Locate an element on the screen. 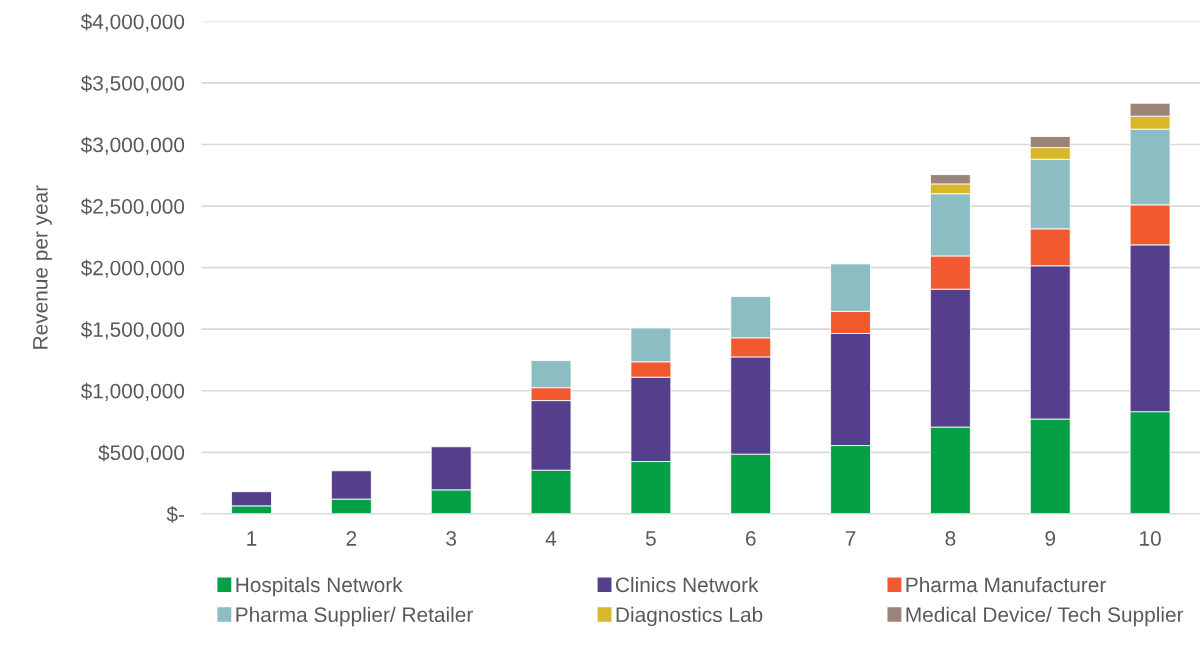 This screenshot has width=1200, height=648. y-axis-title: Revenue per year is located at coordinates (42, 267).